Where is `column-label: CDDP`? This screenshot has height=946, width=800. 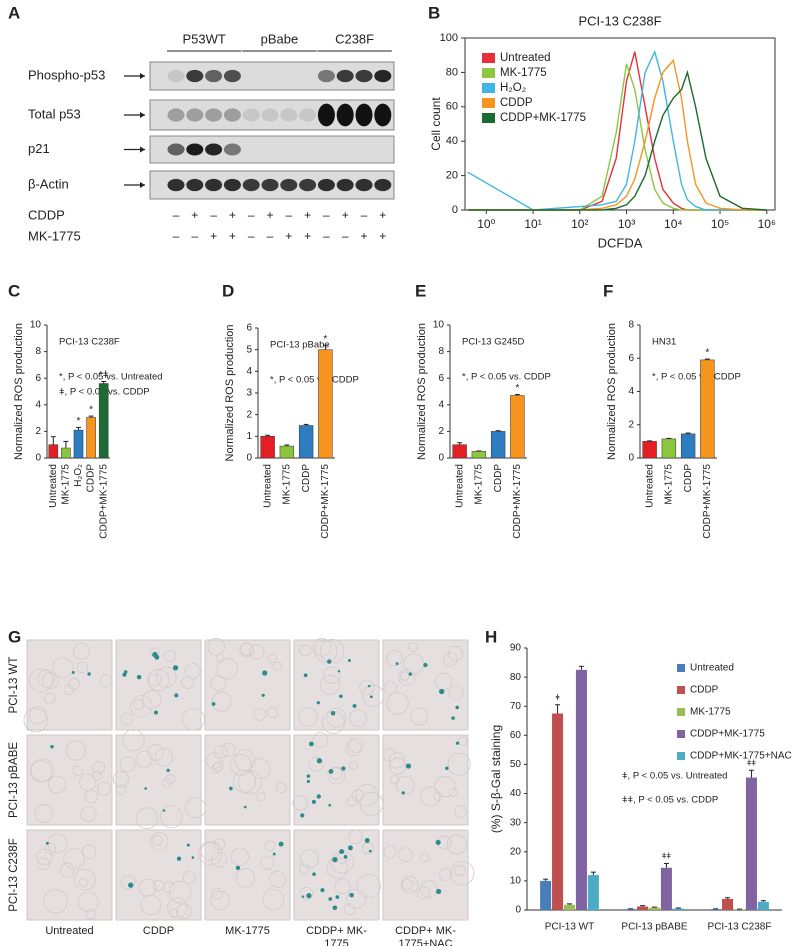
column-label: CDDP is located at coordinates (158, 931).